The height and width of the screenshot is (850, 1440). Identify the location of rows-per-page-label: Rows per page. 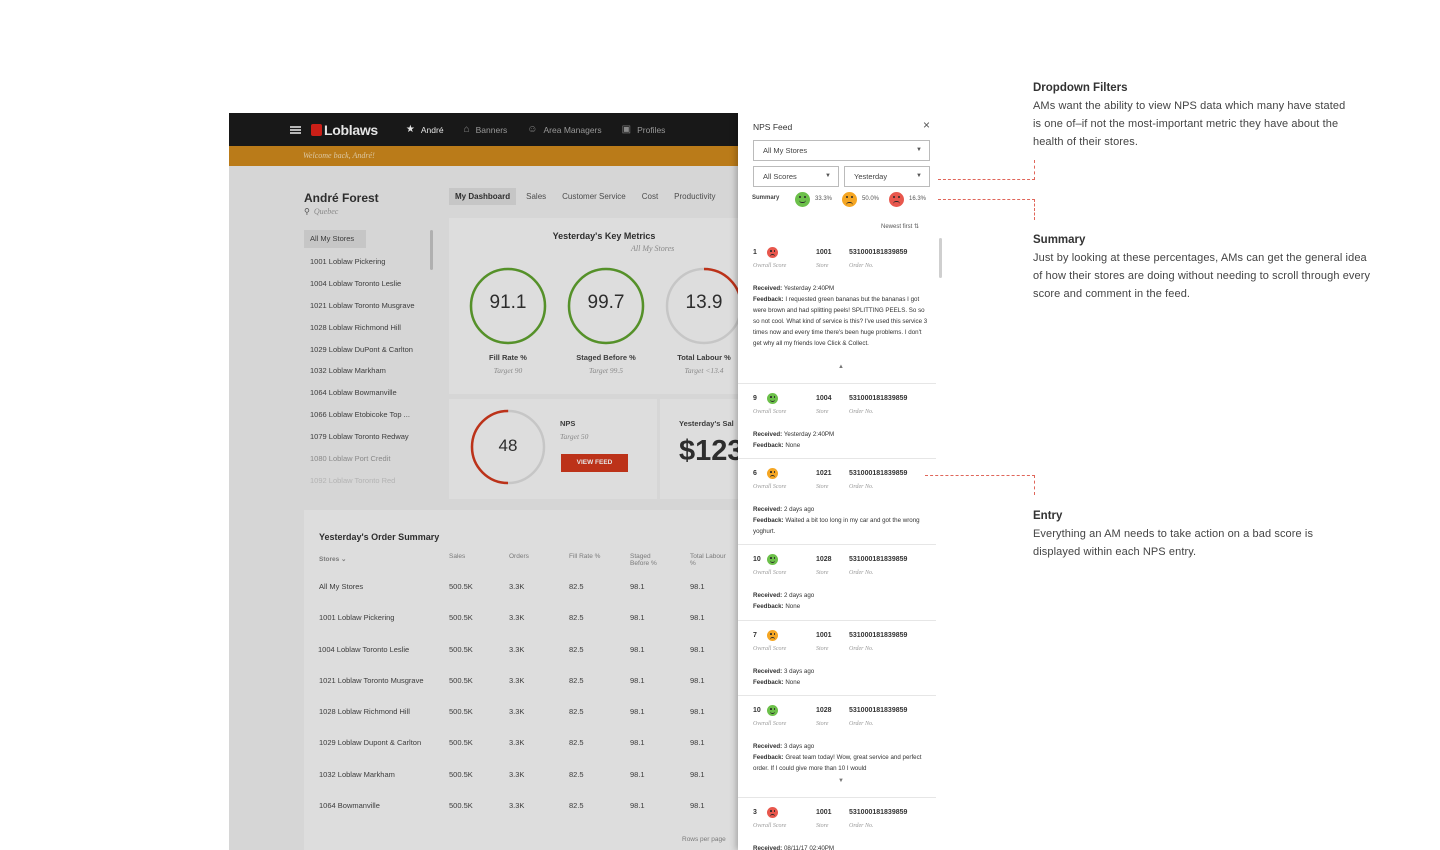
(704, 839).